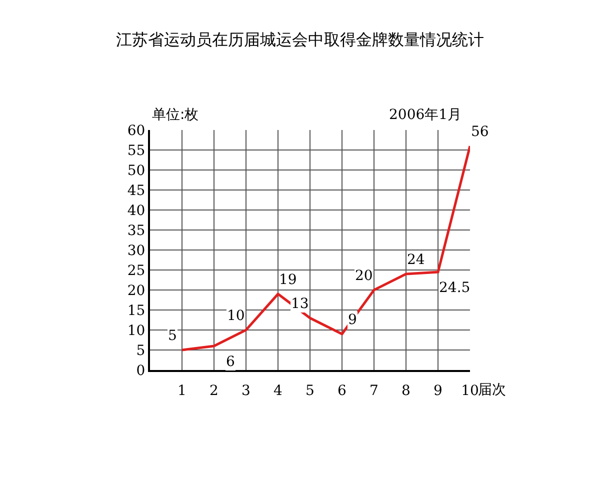 Image resolution: width=600 pixels, height=480 pixels. I want to click on x-tick-label: 9, so click(438, 390).